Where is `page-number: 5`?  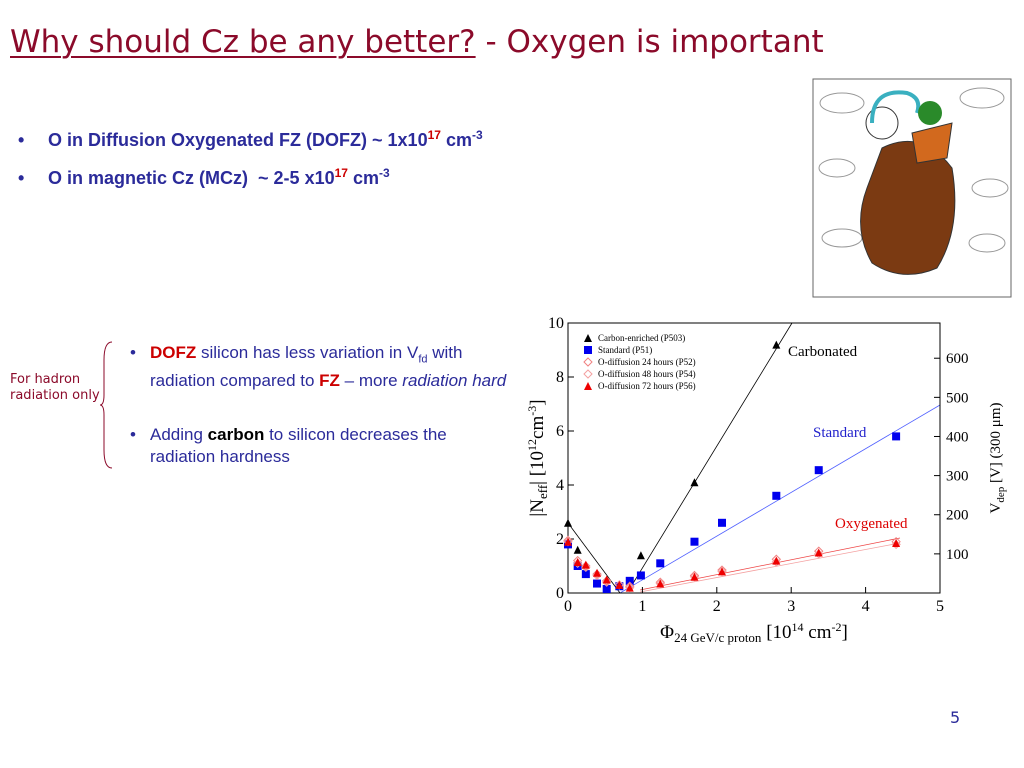 page-number: 5 is located at coordinates (955, 717).